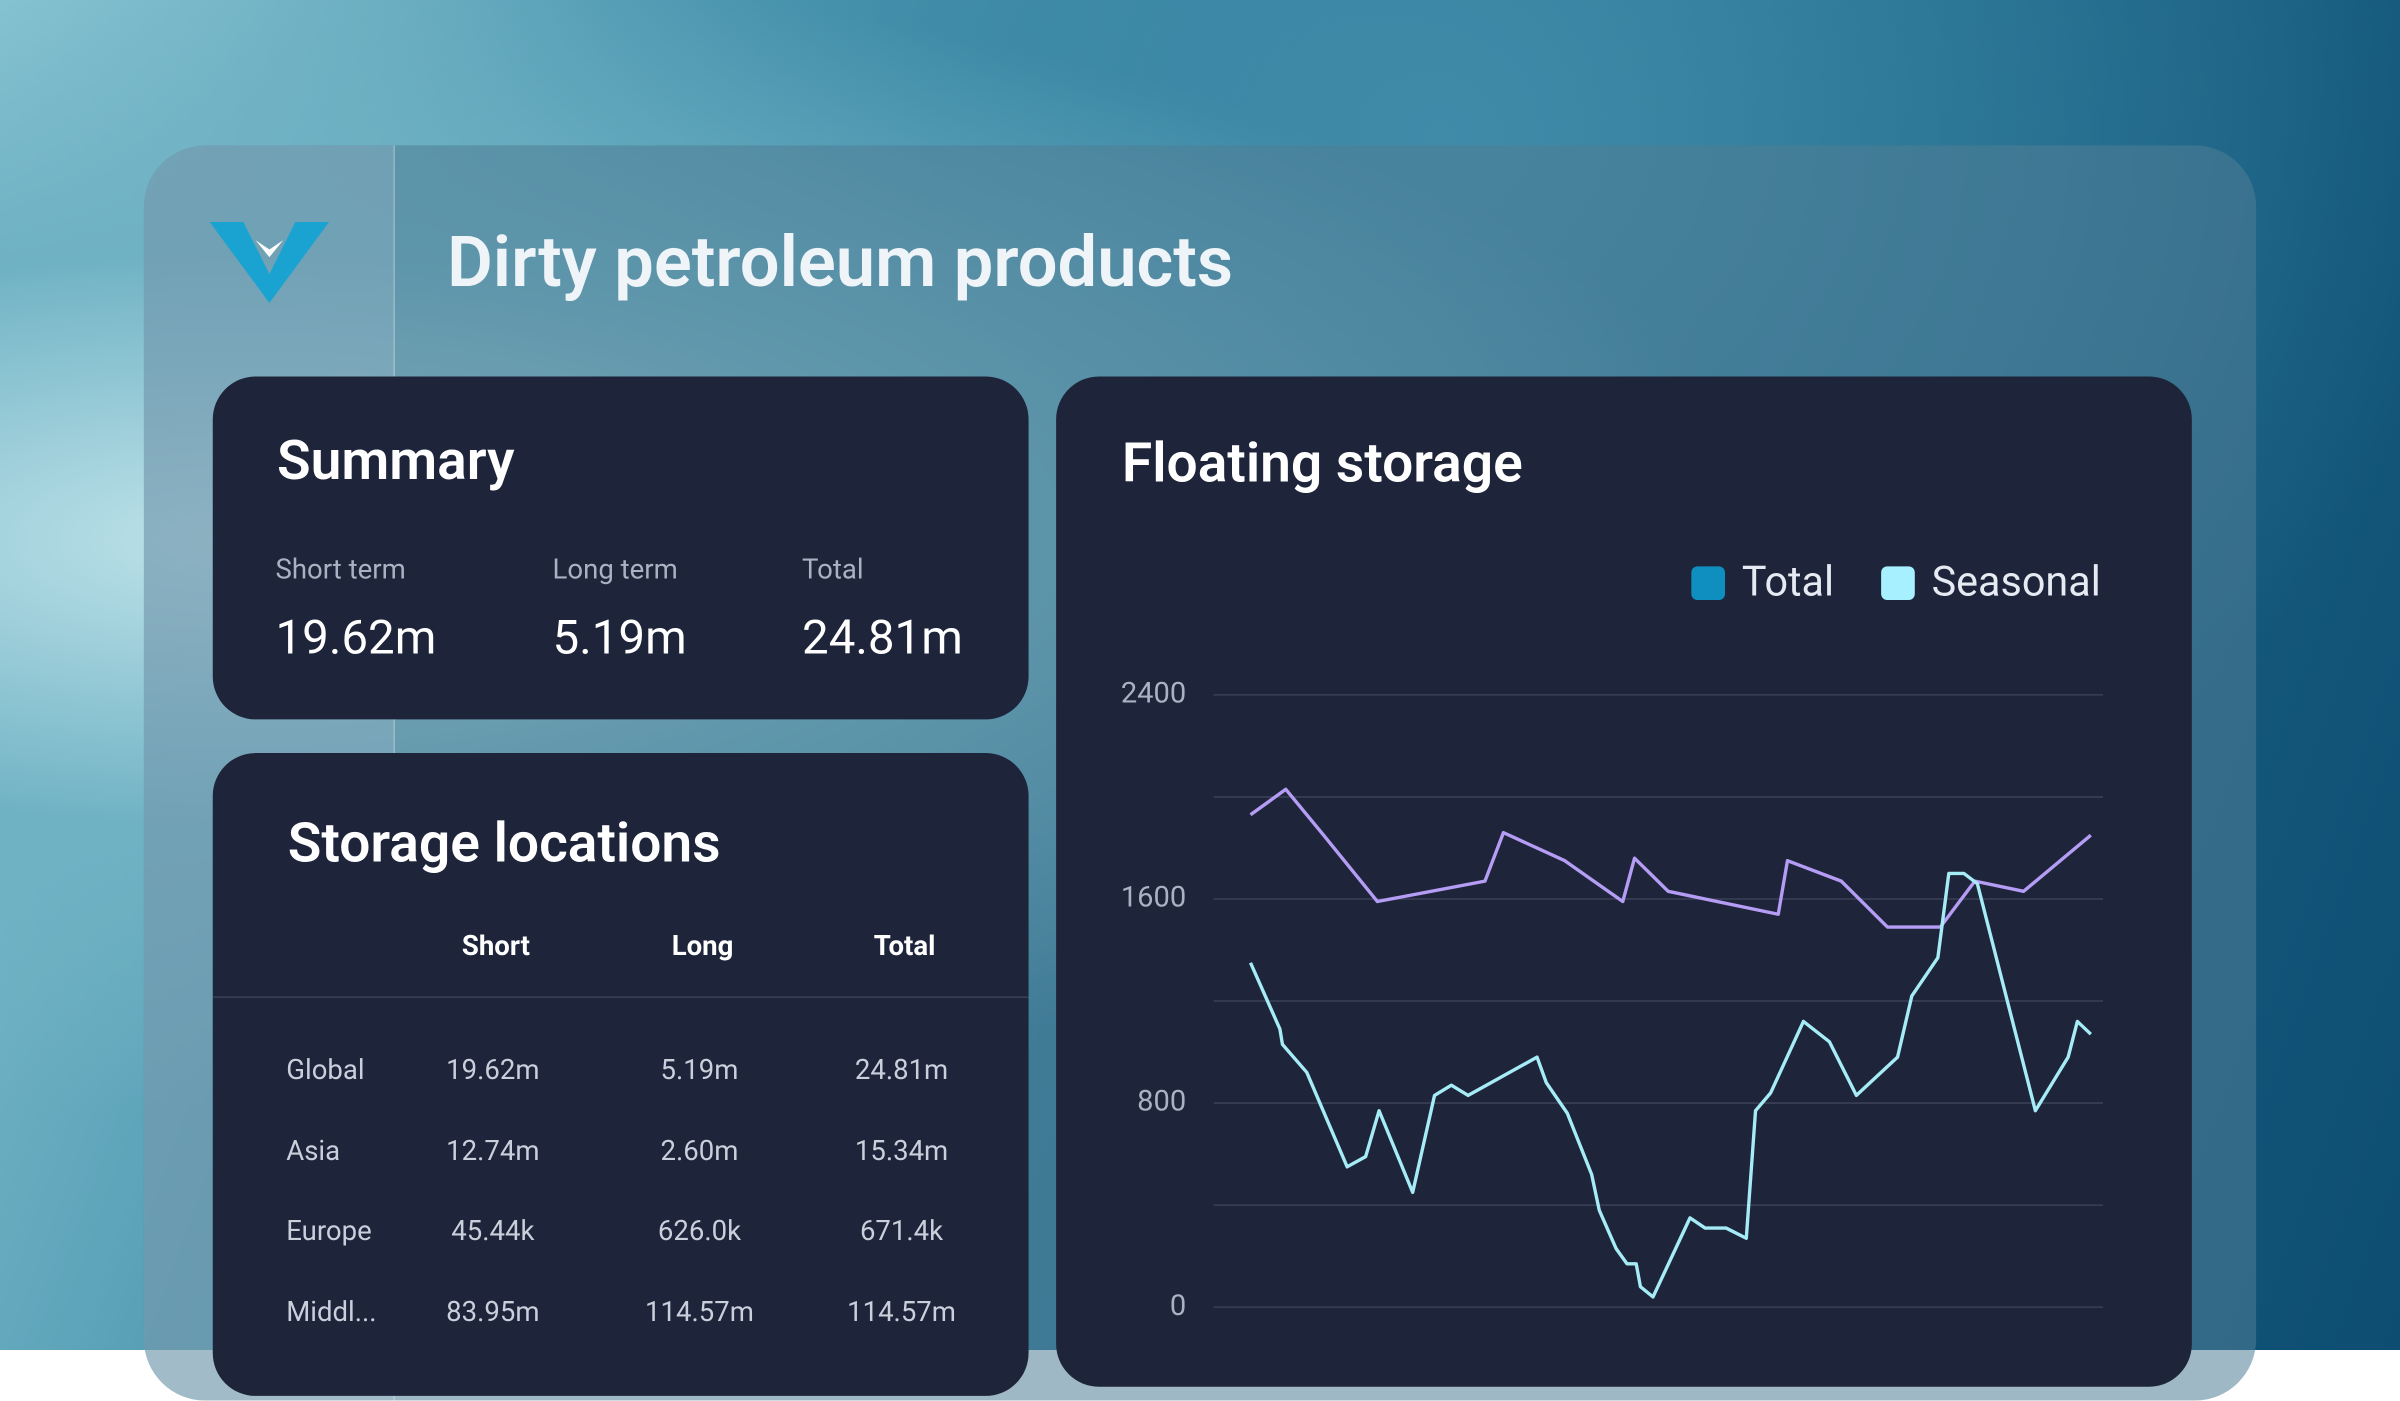  Describe the element at coordinates (1788, 583) in the screenshot. I see `legend-label: Total` at that location.